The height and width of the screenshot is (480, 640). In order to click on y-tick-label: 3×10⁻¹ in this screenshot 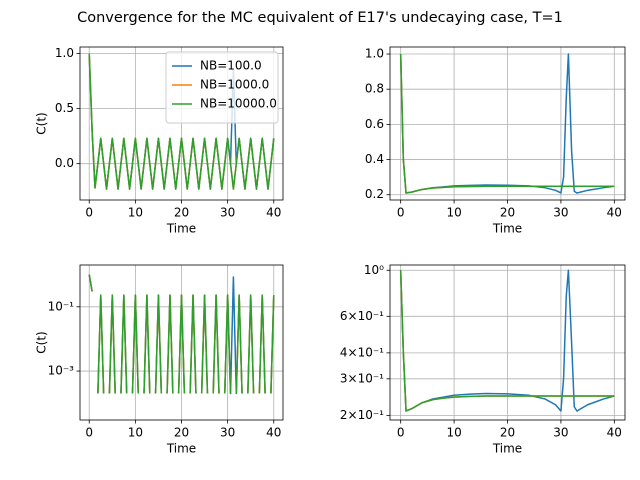, I will do `click(362, 378)`.